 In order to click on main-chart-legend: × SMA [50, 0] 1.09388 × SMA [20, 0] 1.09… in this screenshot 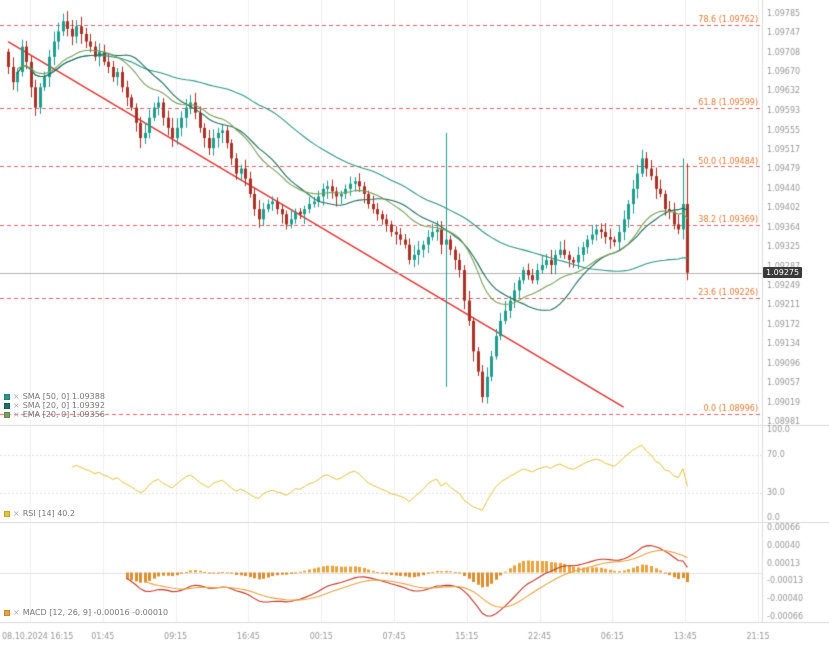, I will do `click(54, 405)`.